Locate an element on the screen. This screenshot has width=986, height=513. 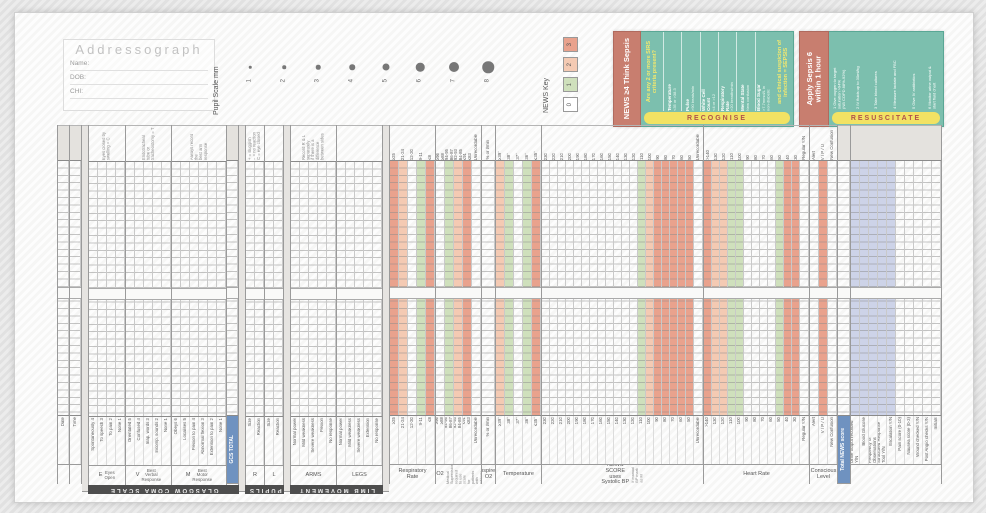
group-name: Temperature is located at coordinates (518, 473).